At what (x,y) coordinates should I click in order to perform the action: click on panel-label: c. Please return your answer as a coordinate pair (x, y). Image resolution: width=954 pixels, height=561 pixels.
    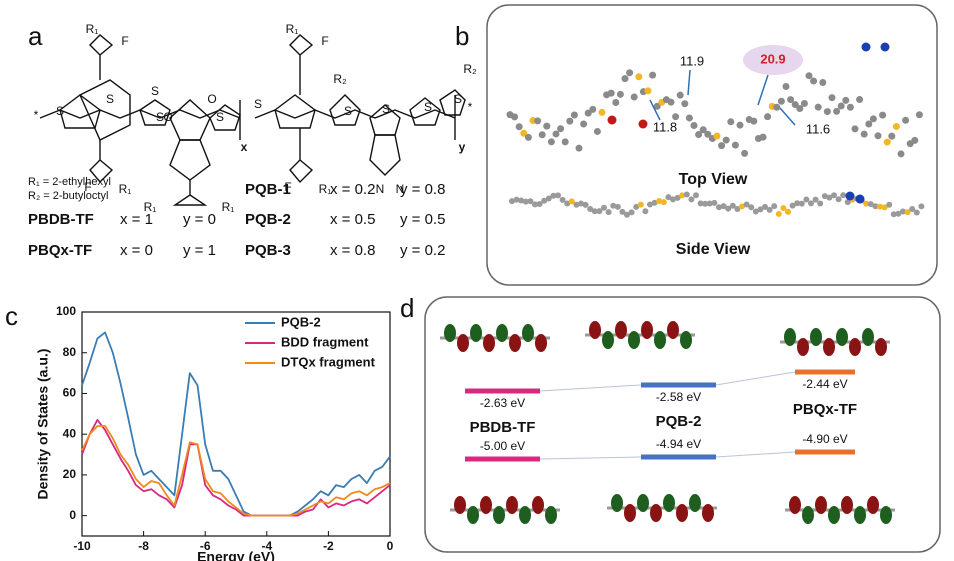
    Looking at the image, I should click on (11, 316).